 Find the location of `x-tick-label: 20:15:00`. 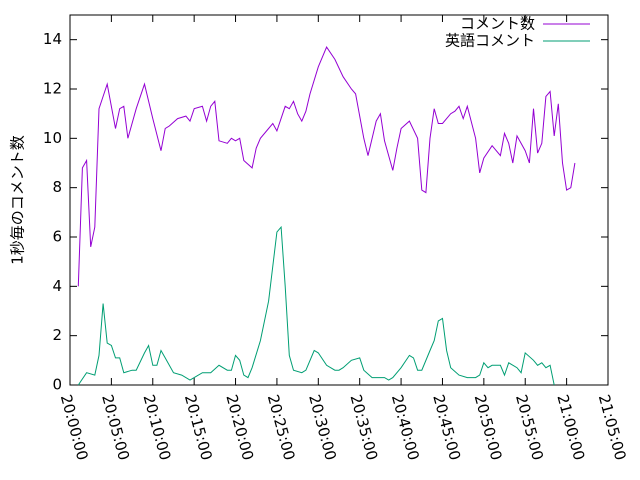

x-tick-label: 20:15:00 is located at coordinates (198, 428).